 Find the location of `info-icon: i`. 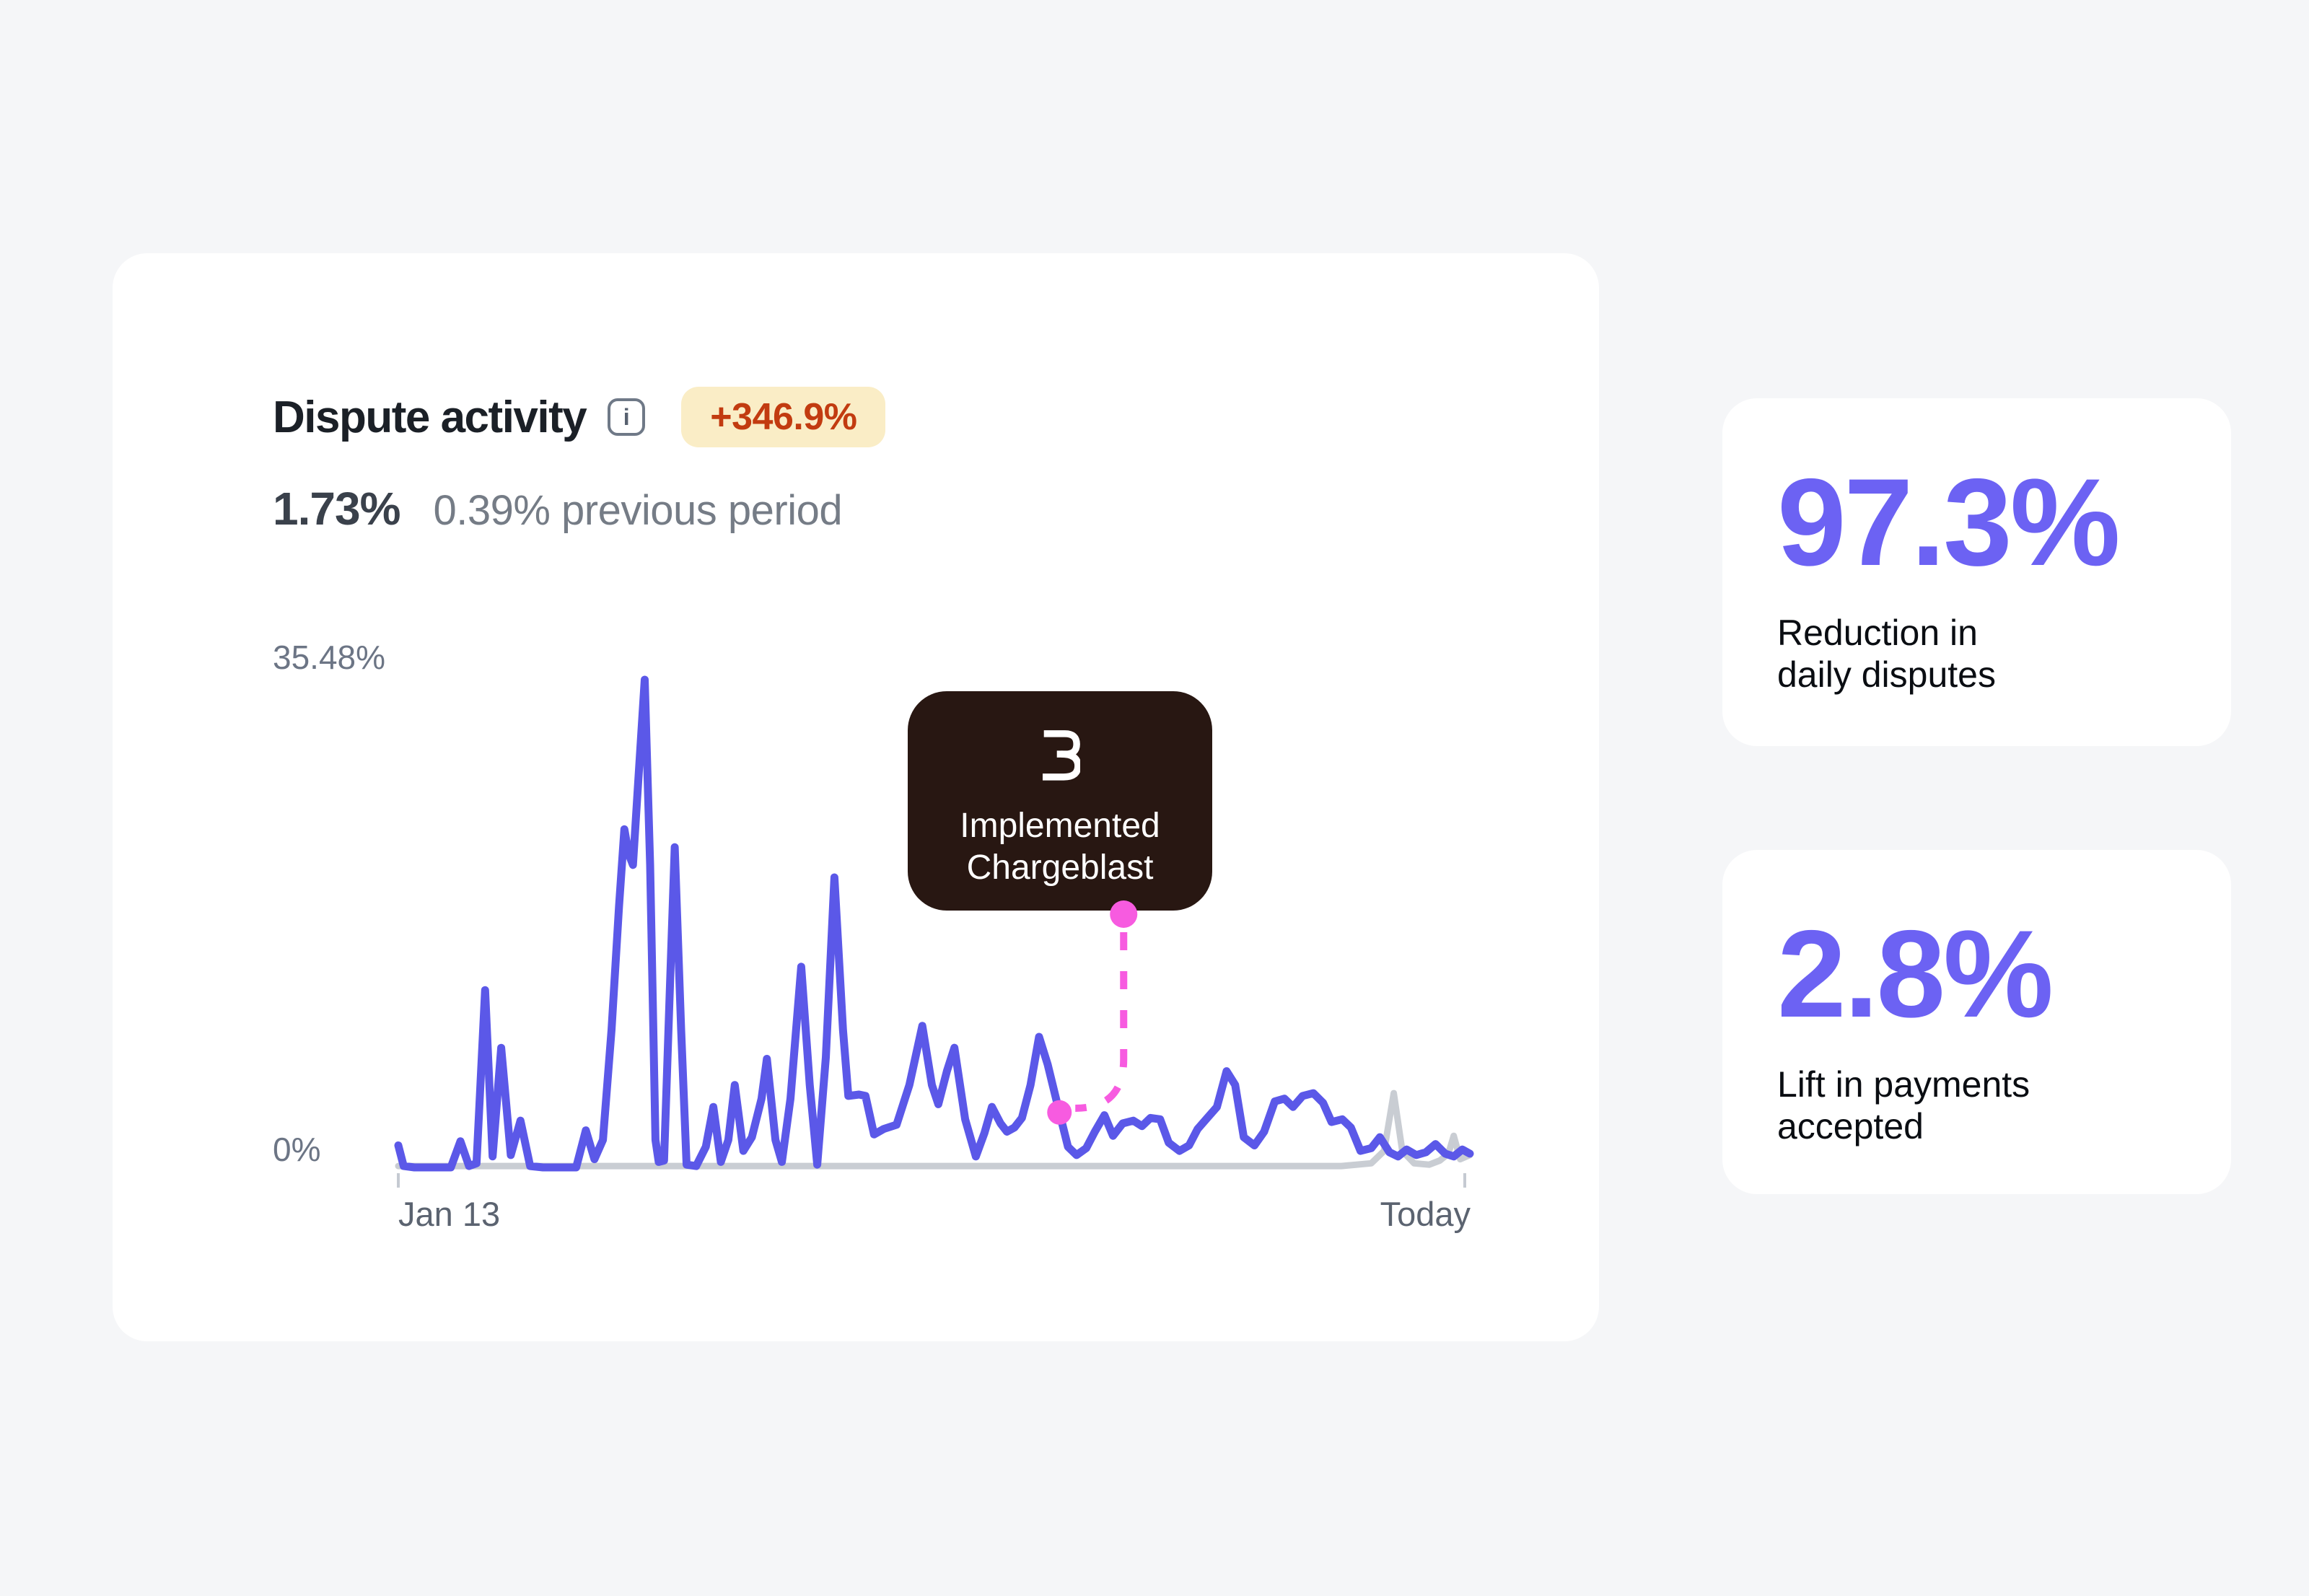

info-icon: i is located at coordinates (627, 417).